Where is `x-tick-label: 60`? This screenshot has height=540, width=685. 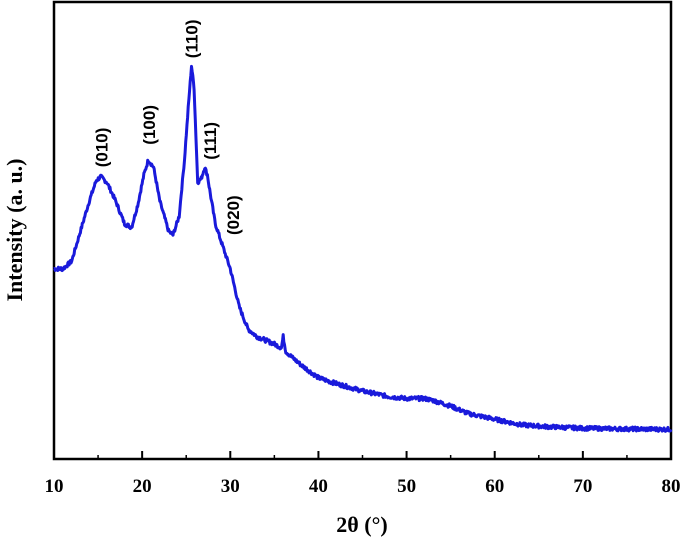 x-tick-label: 60 is located at coordinates (494, 486).